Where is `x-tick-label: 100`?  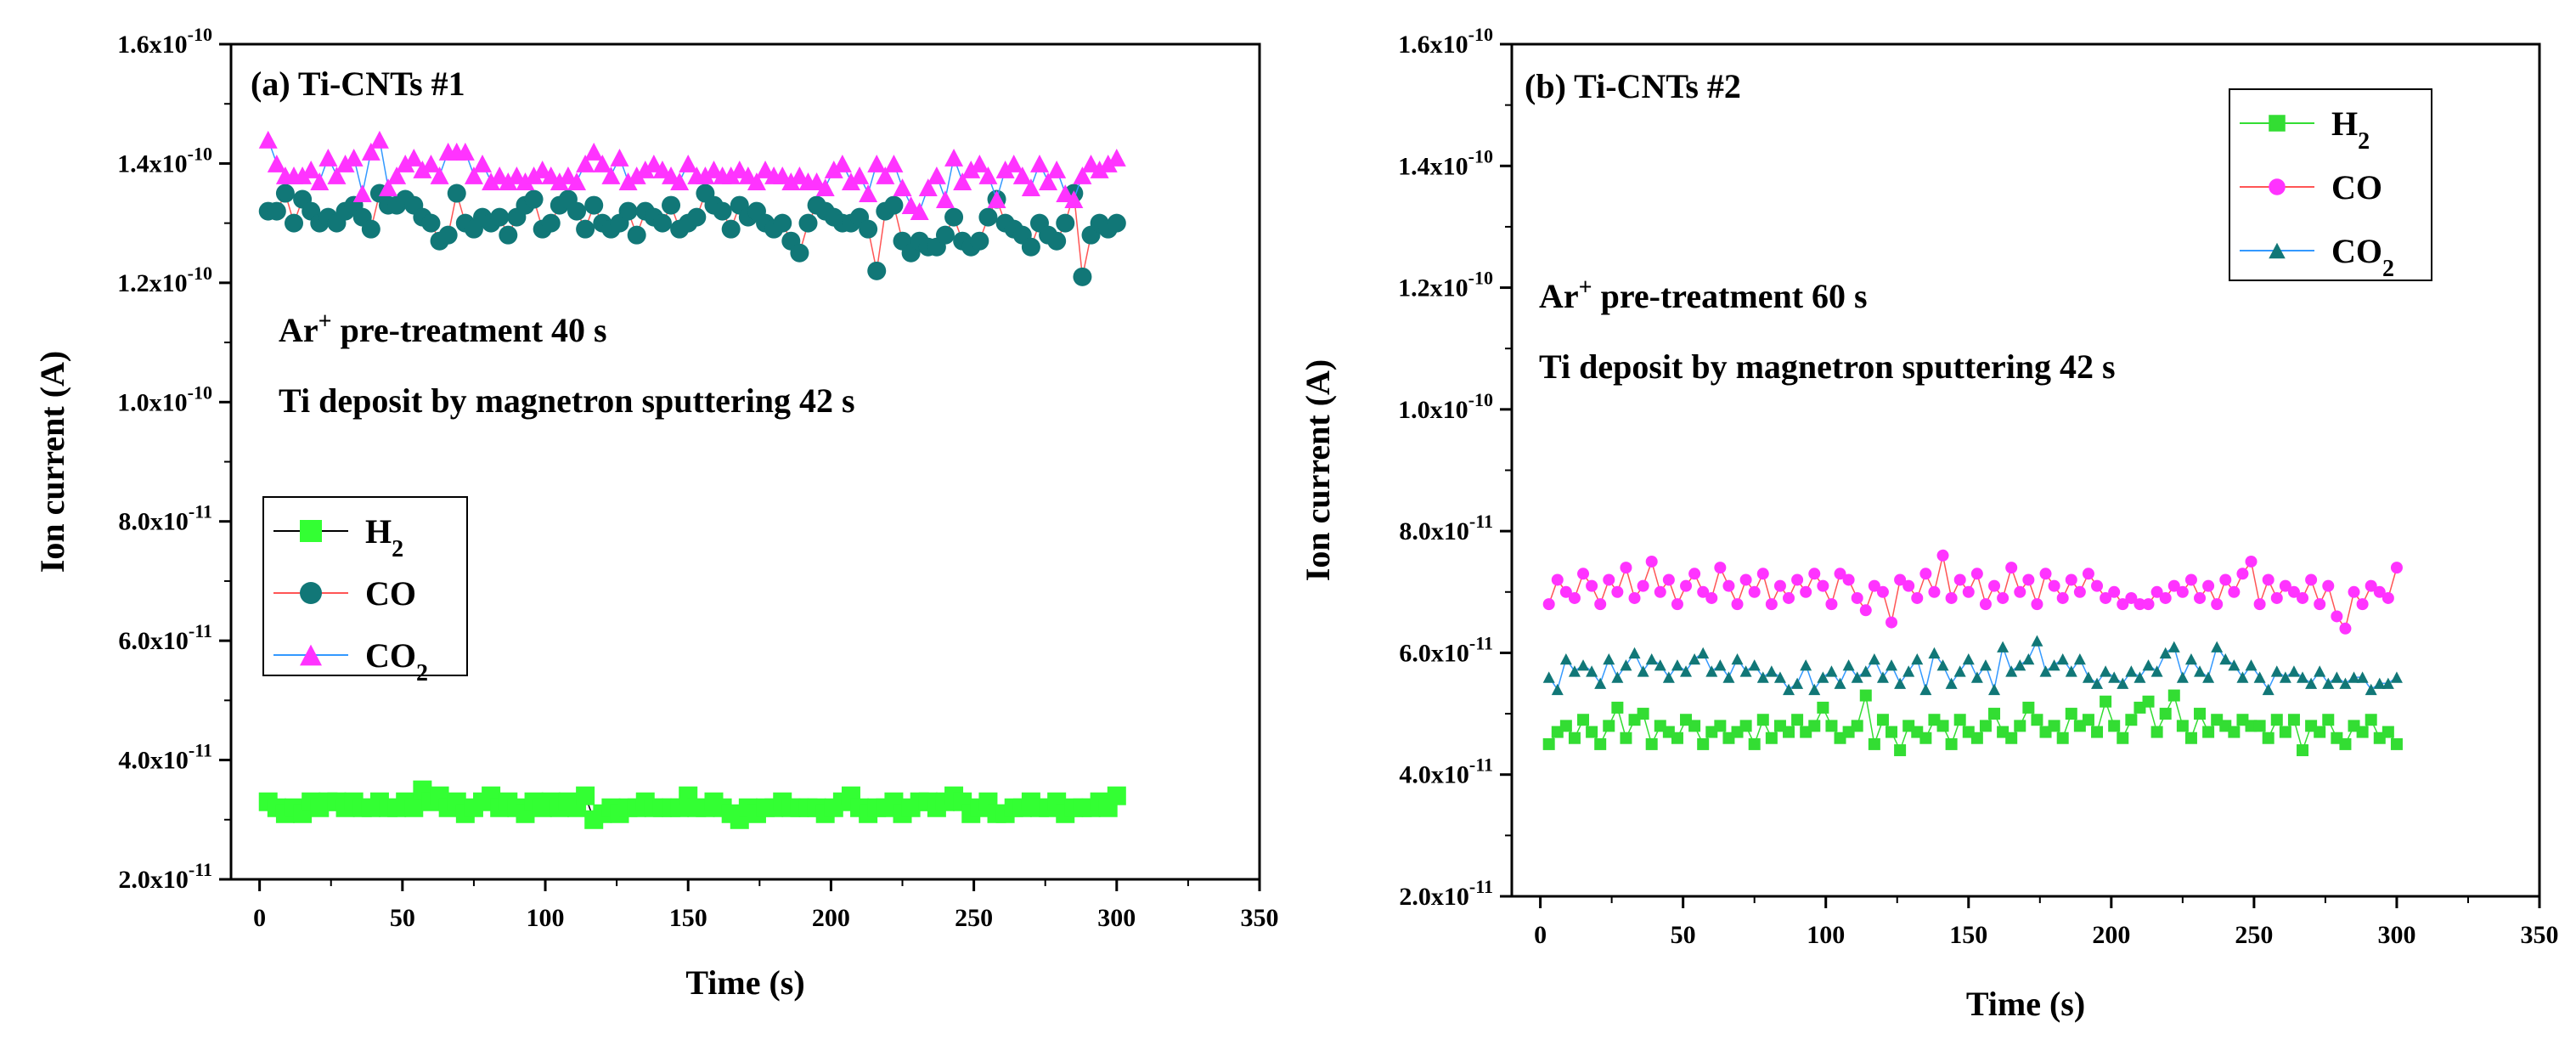 x-tick-label: 100 is located at coordinates (1826, 935).